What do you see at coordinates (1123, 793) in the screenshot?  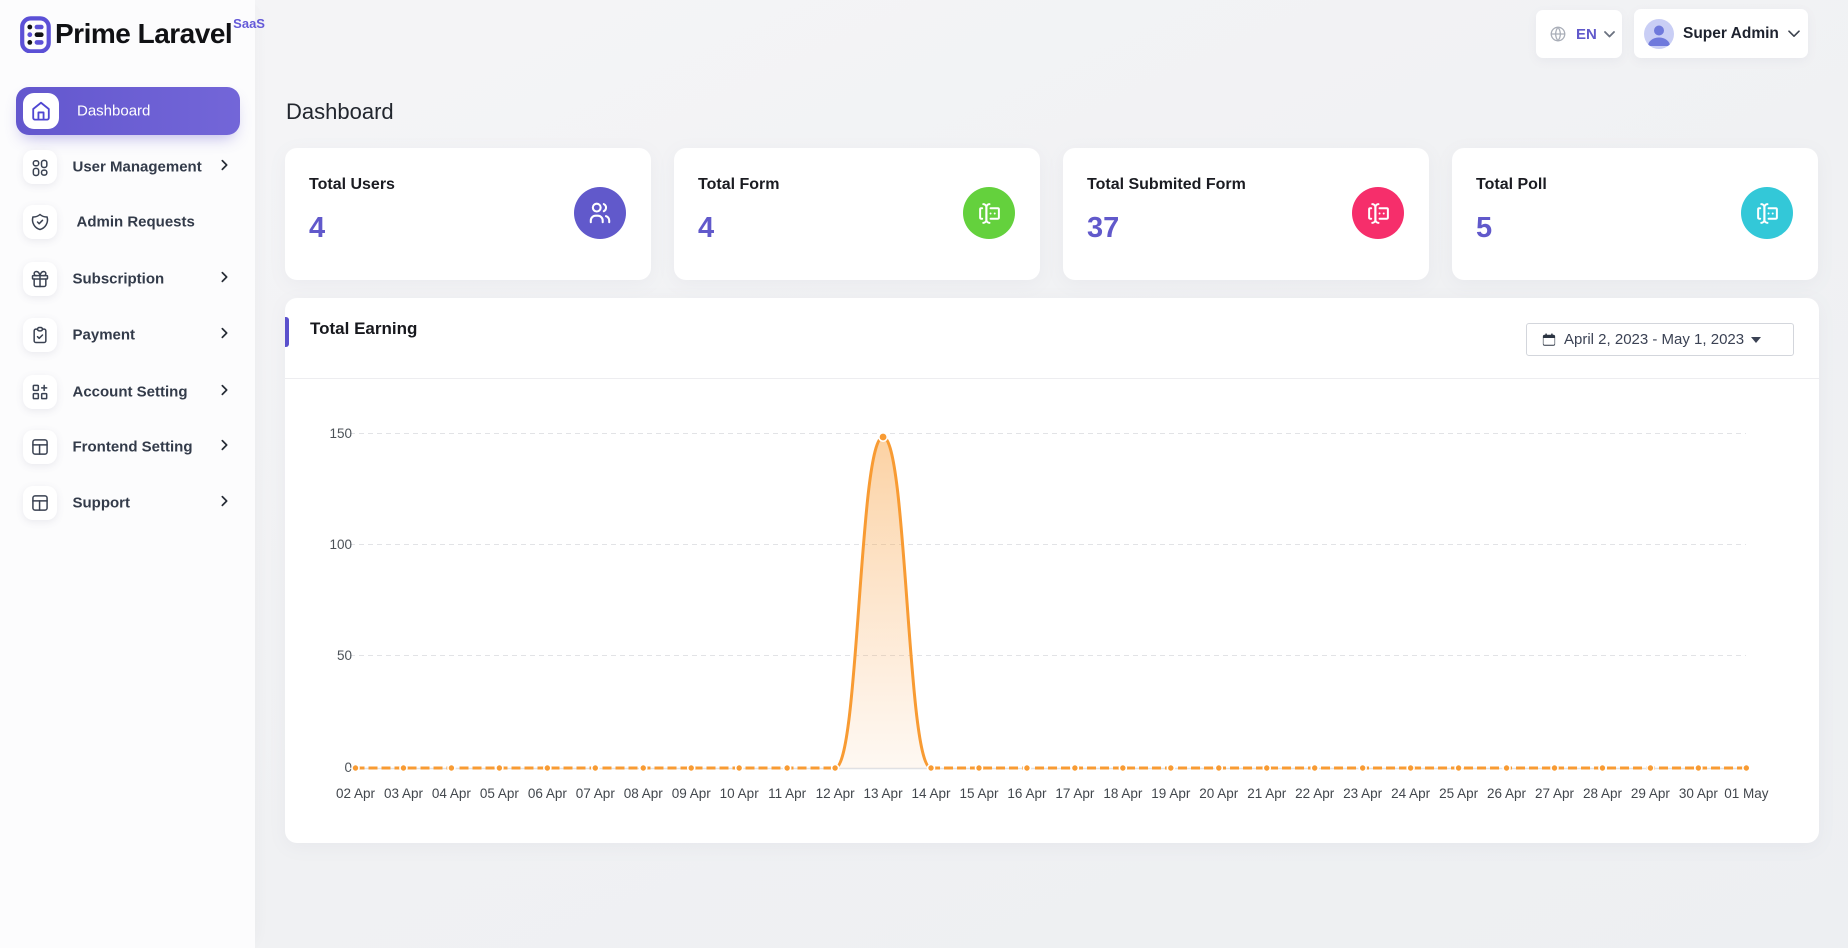 I see `svg-text: 18 Apr` at bounding box center [1123, 793].